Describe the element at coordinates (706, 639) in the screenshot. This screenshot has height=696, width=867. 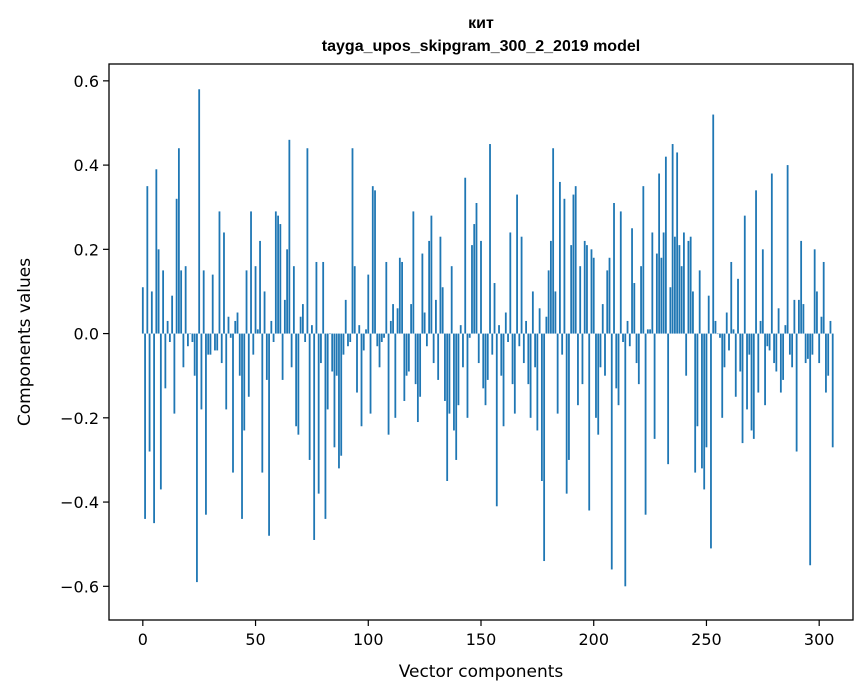
I see `x-tick-label: 250` at that location.